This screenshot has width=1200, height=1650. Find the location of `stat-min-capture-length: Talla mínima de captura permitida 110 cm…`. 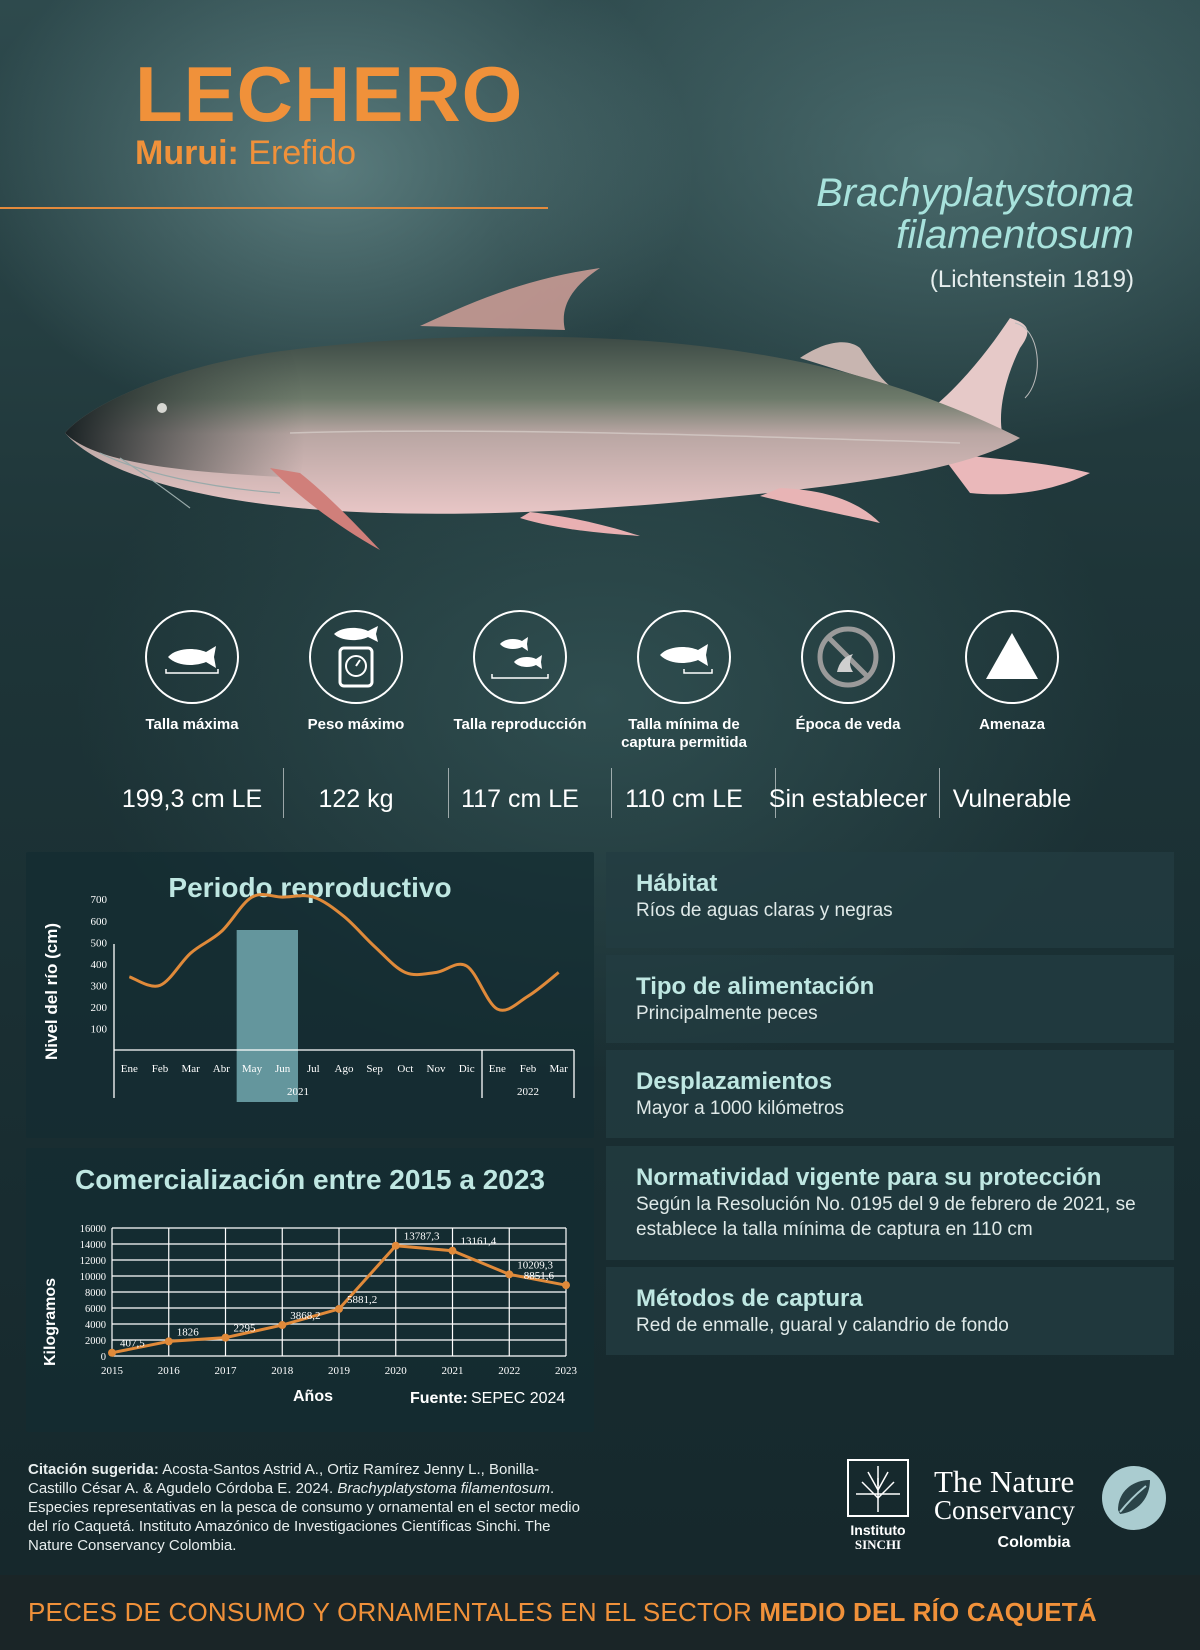

stat-min-capture-length: Talla mínima de captura permitida 110 cm… is located at coordinates (684, 711).